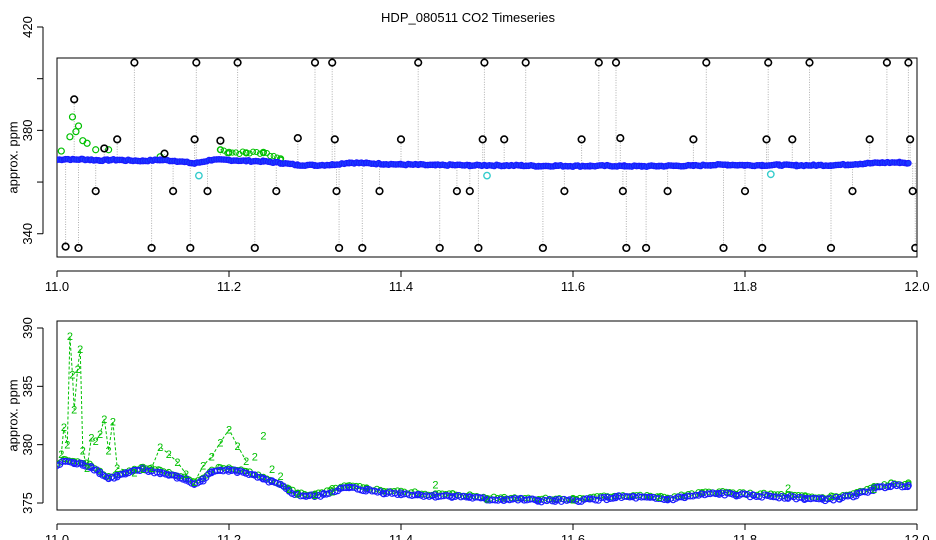 This screenshot has width=936, height=540. I want to click on y-tick-label: 375, so click(27, 503).